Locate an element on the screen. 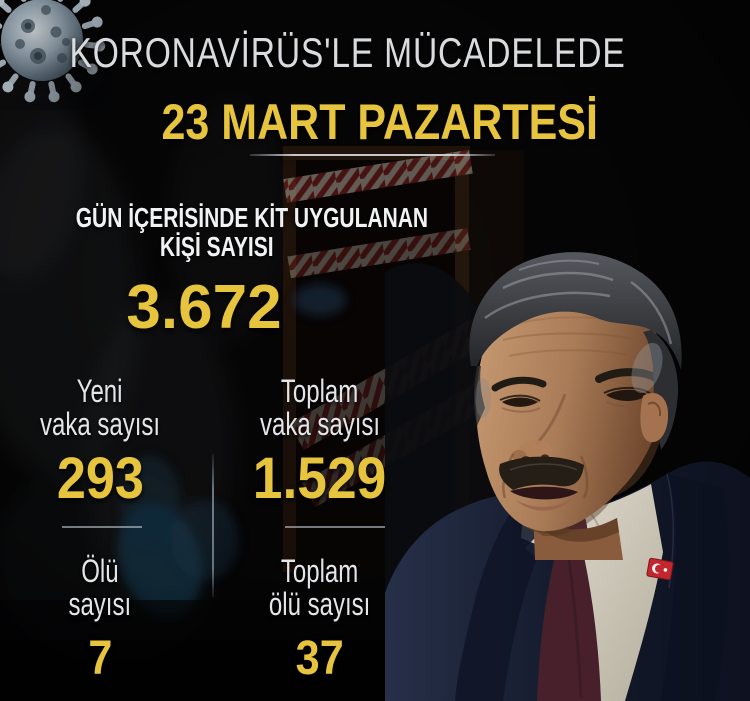  test-count-label-line1: GÜN İÇERİSİNDE KİT UYGULANAN is located at coordinates (252, 217).